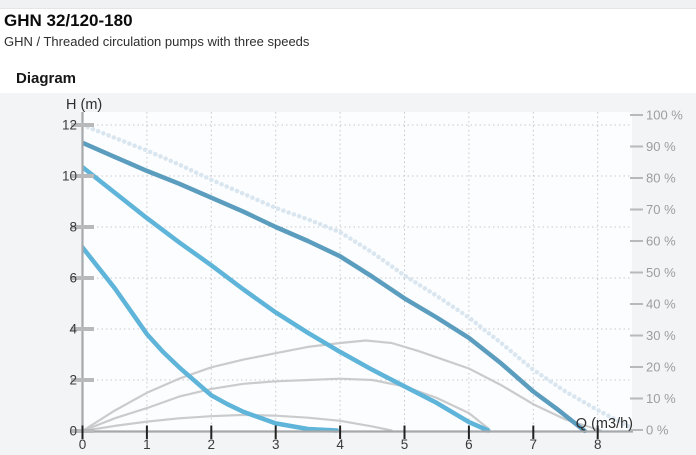  What do you see at coordinates (46, 78) in the screenshot?
I see `section-heading: Diagram` at bounding box center [46, 78].